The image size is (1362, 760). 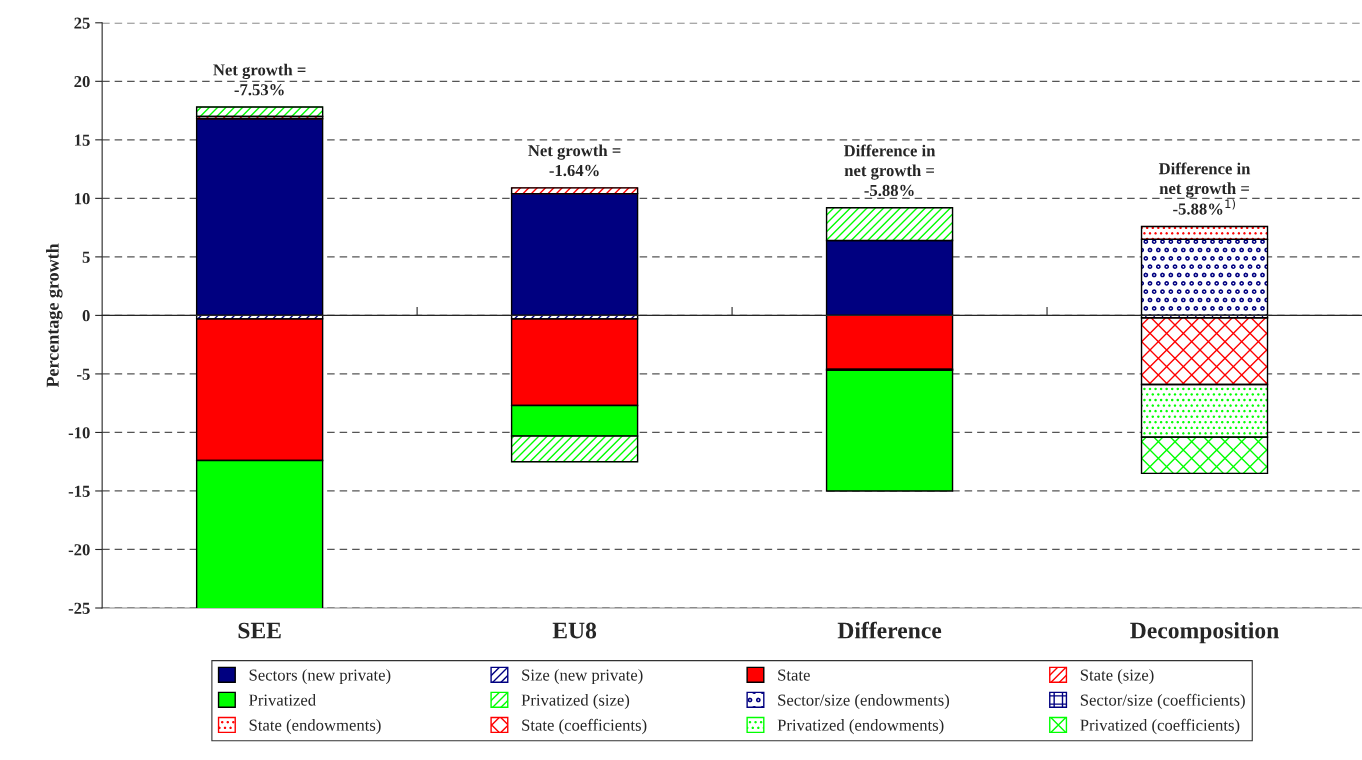 What do you see at coordinates (1162, 701) in the screenshot?
I see `legend-label: Sector/size (coefficients)` at bounding box center [1162, 701].